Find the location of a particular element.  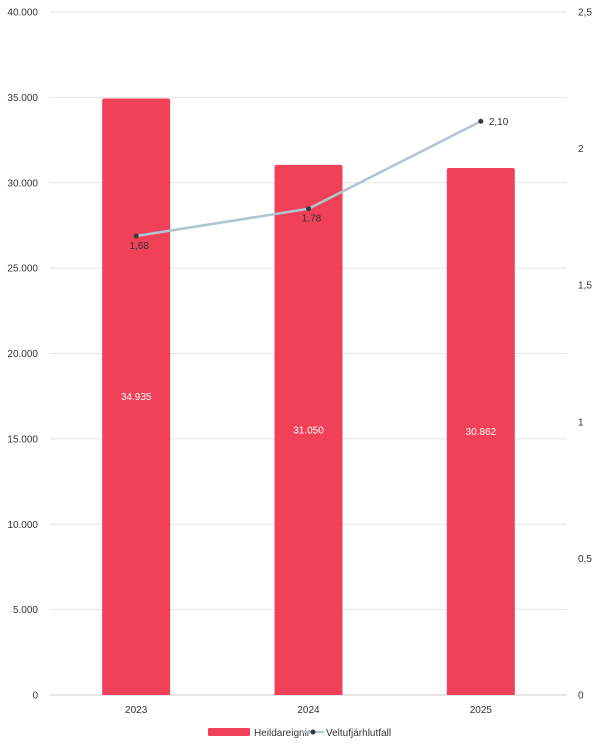

right-axis-tick-label: 2 is located at coordinates (581, 149).